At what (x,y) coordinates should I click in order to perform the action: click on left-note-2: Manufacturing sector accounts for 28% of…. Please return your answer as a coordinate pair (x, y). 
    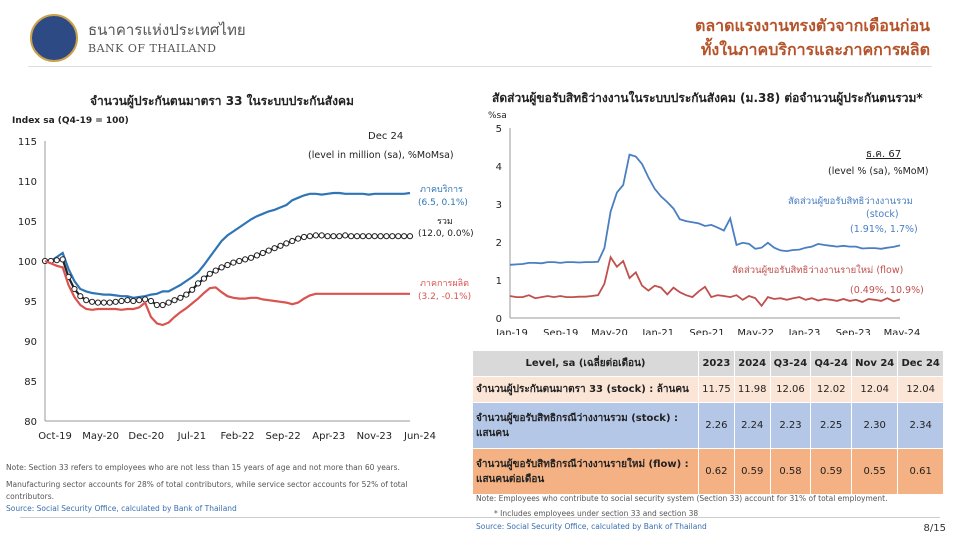
    Looking at the image, I should click on (207, 484).